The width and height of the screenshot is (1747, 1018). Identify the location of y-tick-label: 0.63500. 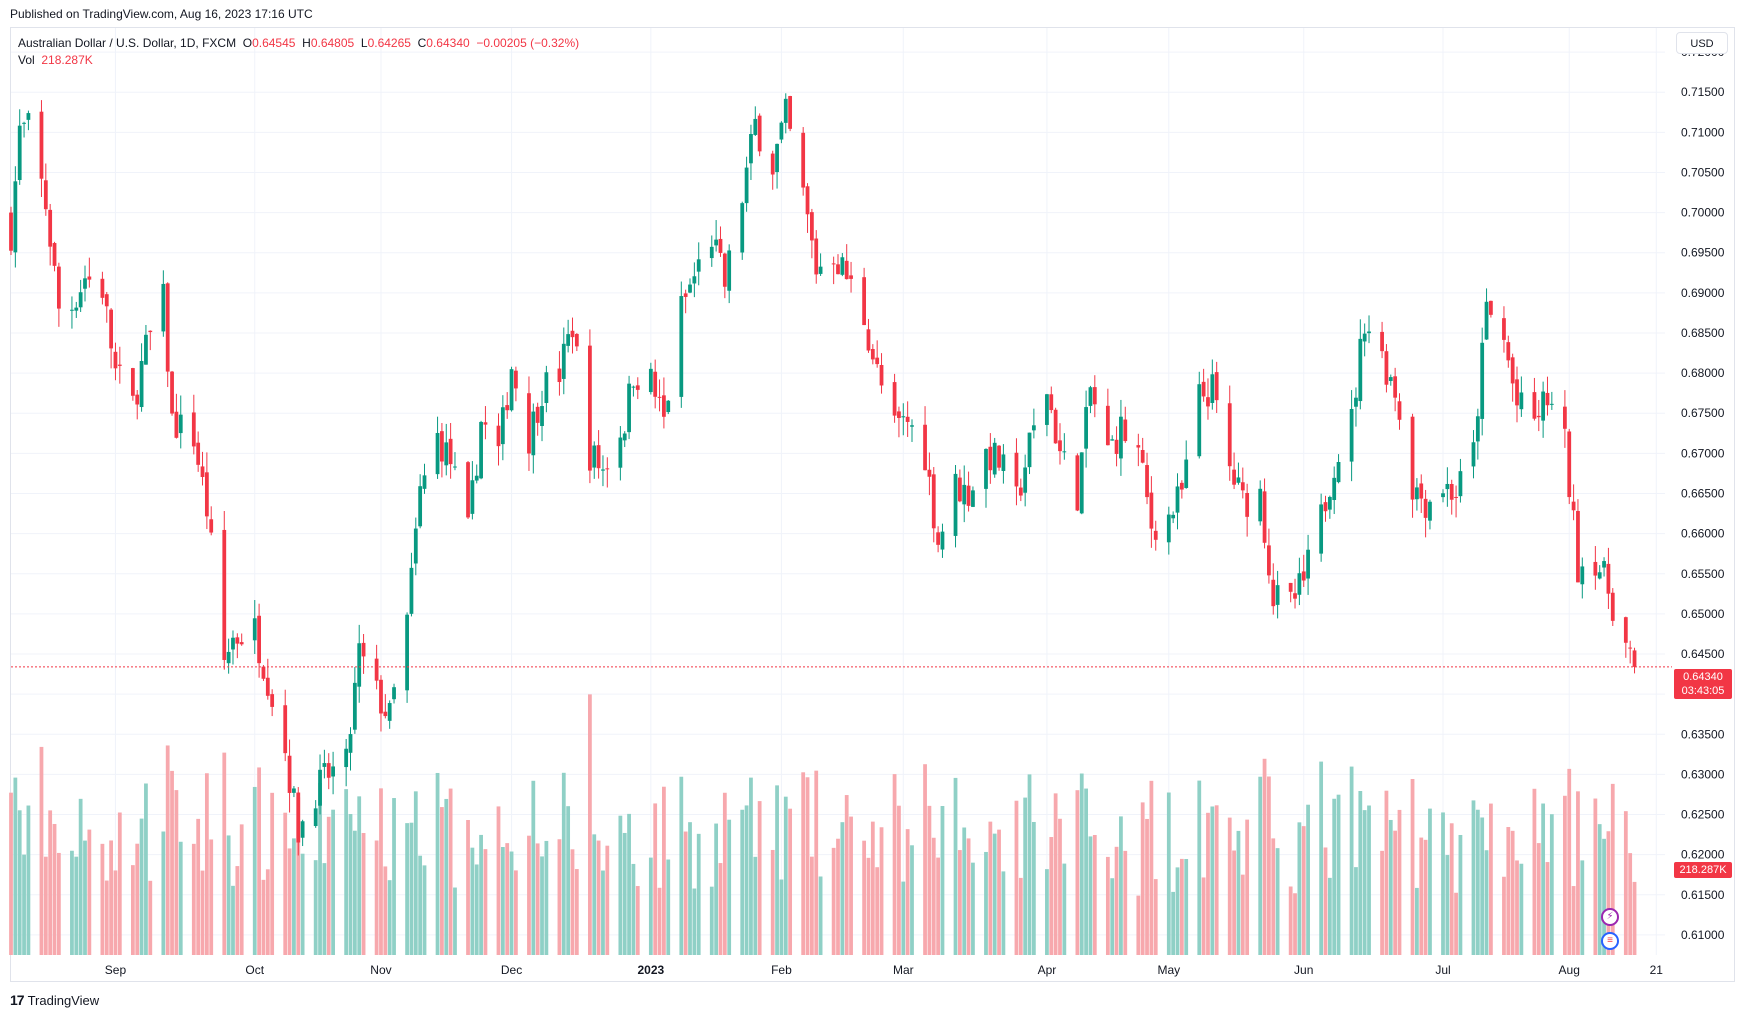
(1703, 734).